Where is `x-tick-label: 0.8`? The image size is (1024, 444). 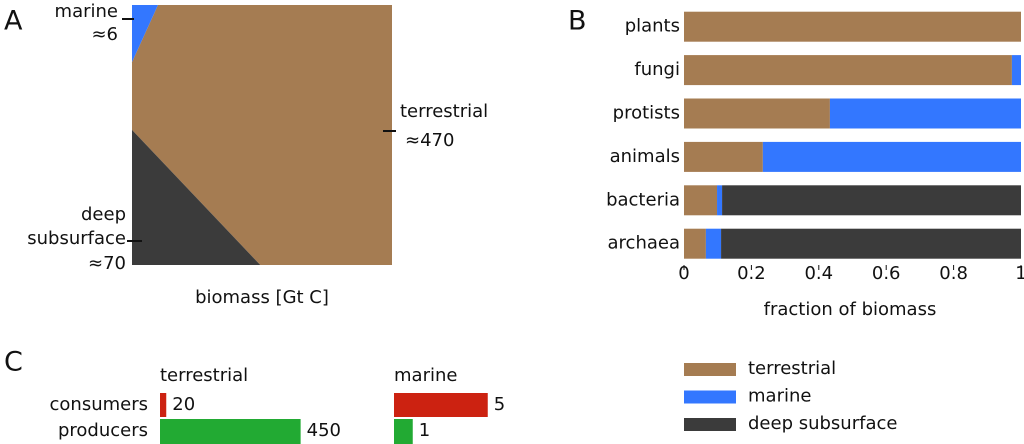
x-tick-label: 0.8 is located at coordinates (953, 273).